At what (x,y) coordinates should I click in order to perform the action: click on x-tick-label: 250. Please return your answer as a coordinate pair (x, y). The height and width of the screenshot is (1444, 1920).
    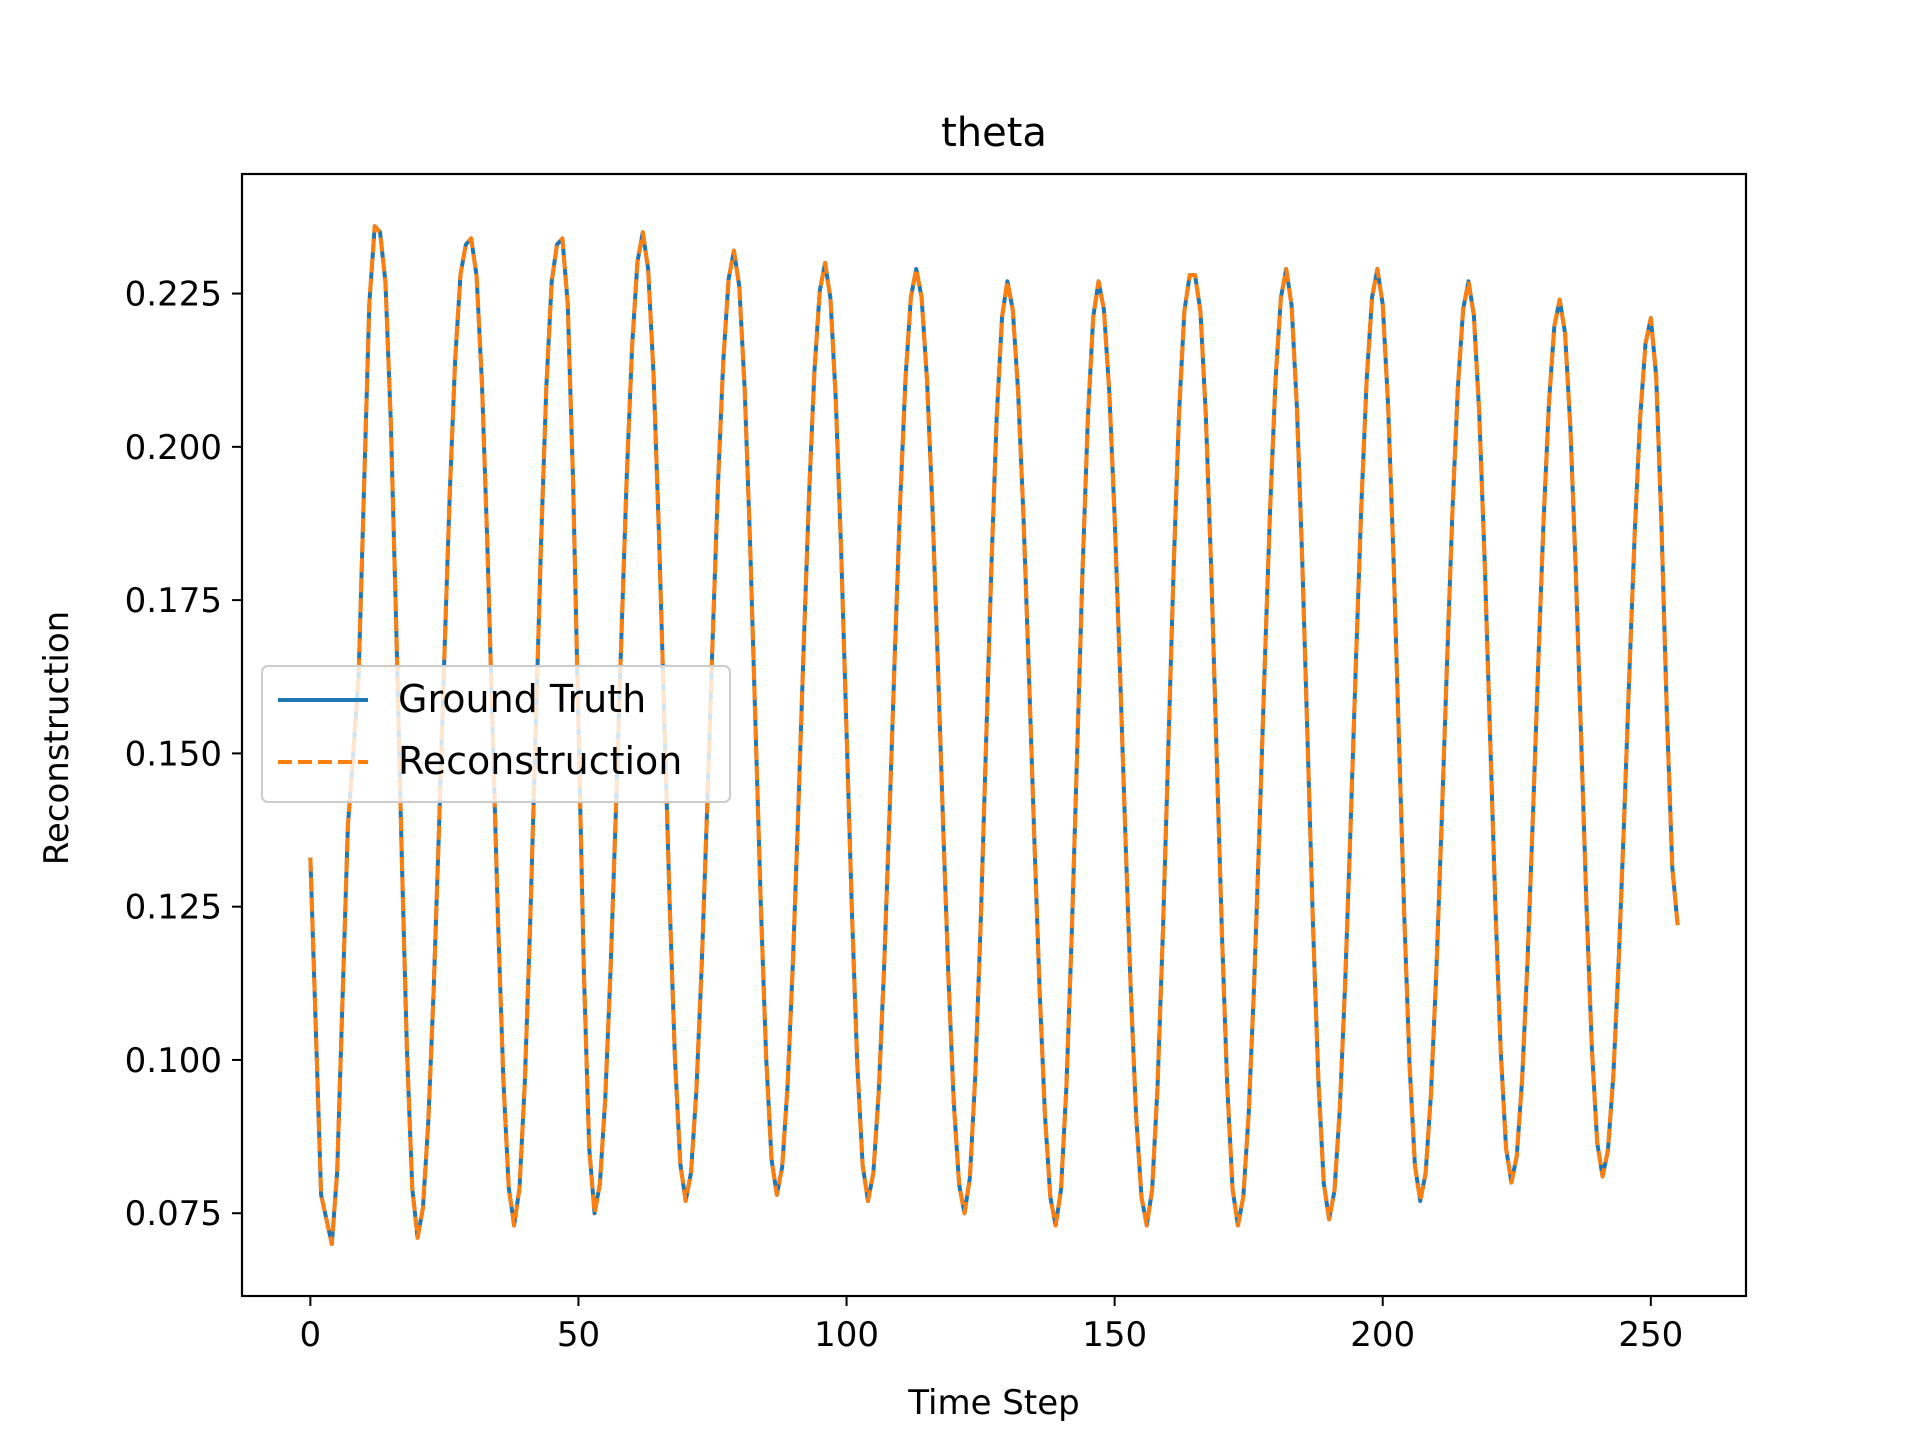
    Looking at the image, I should click on (1650, 1335).